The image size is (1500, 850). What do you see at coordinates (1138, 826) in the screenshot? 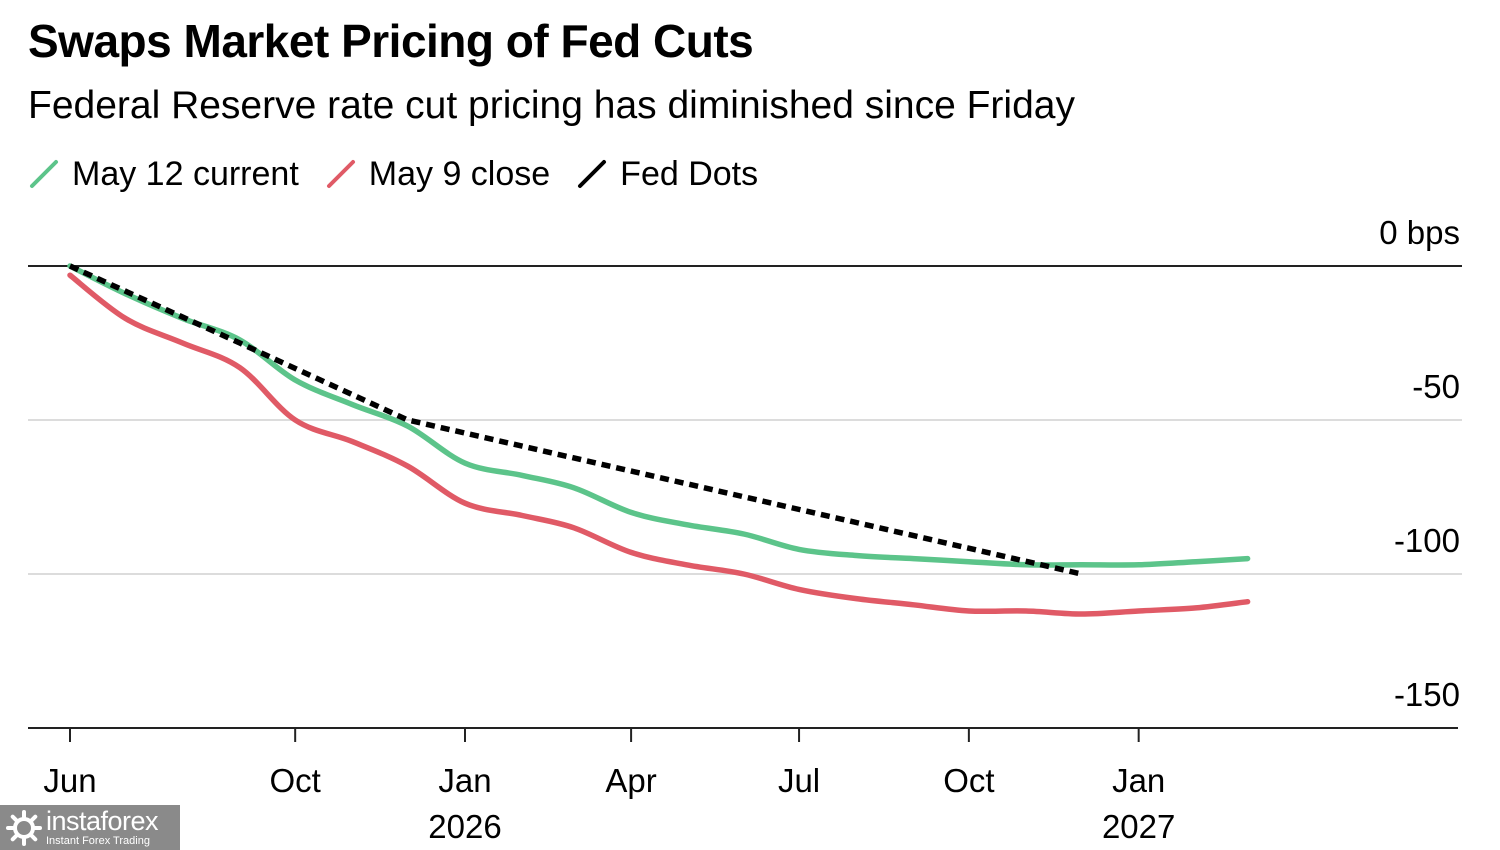
I see `x-tick-year-label: 2027` at bounding box center [1138, 826].